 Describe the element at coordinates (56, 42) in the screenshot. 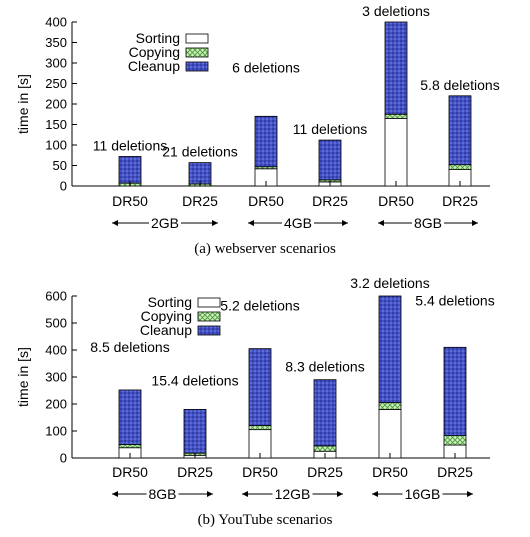

I see `y-tick-label: 350` at that location.